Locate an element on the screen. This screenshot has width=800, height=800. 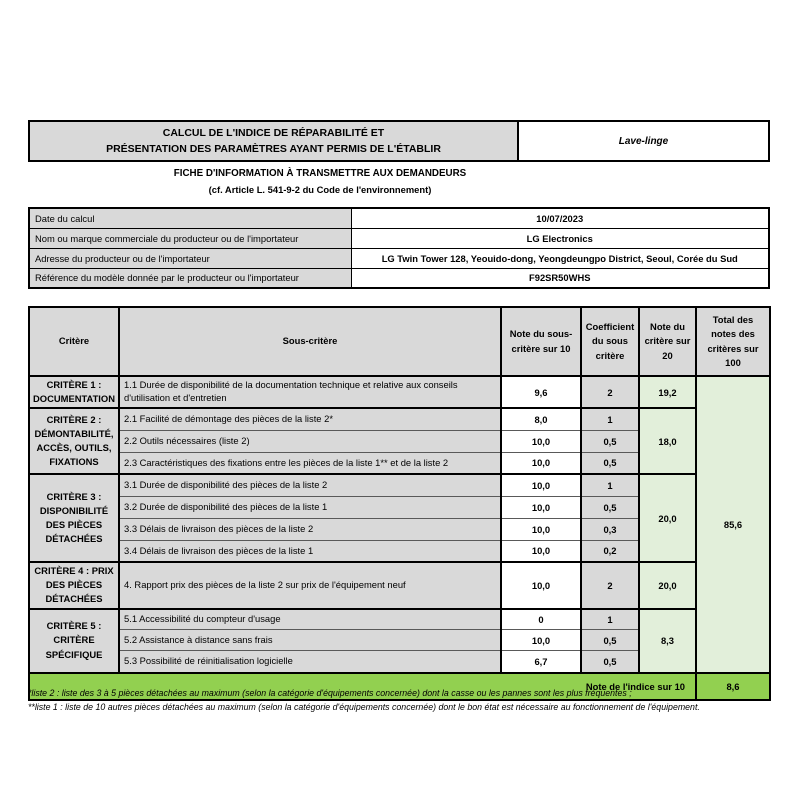
subcriterion-note: 0 is located at coordinates (541, 618).